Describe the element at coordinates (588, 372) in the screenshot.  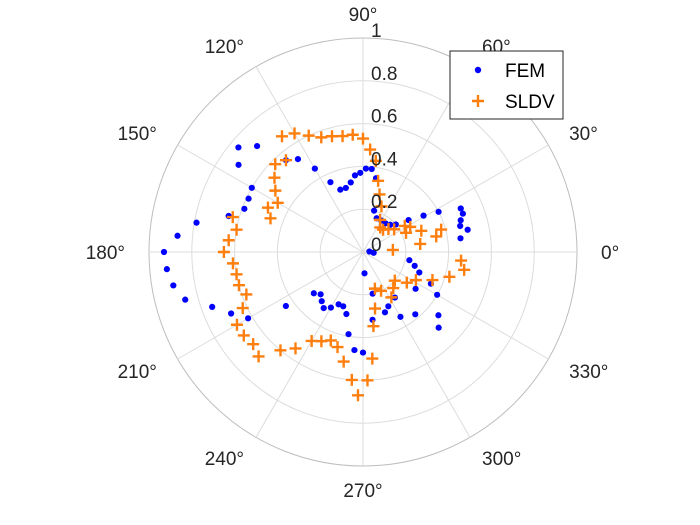
I see `theta-tick-label: 330°` at that location.